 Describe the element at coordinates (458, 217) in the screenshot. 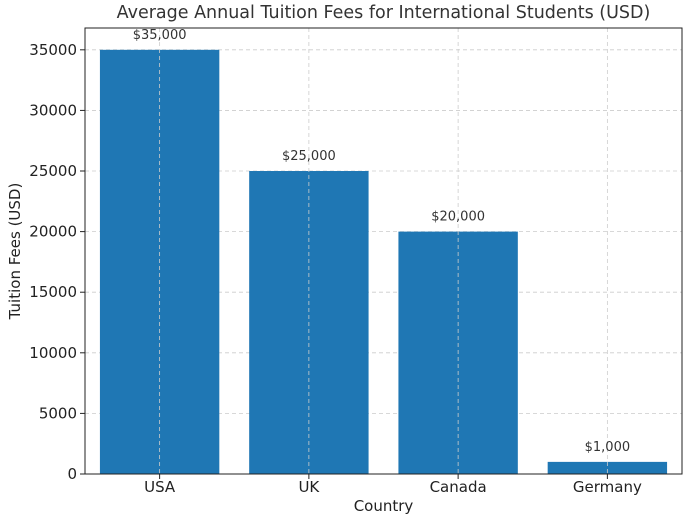

I see `data-label: $20,000` at that location.